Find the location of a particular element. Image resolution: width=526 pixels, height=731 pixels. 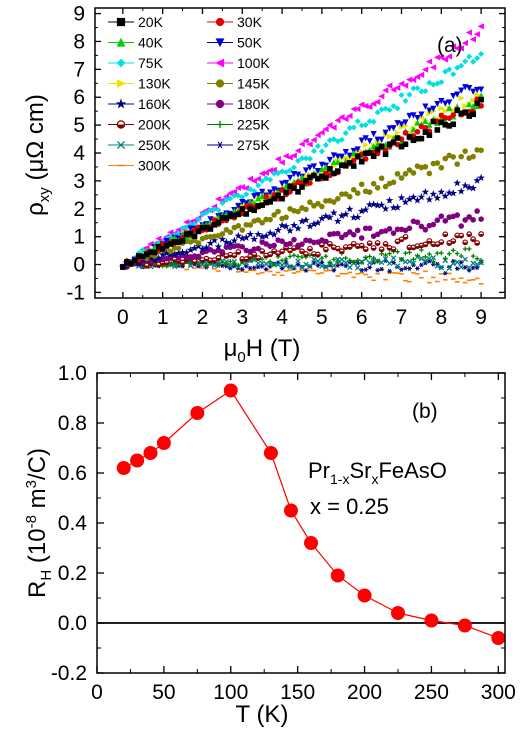

legend-item-145K: 145K is located at coordinates (238, 84).